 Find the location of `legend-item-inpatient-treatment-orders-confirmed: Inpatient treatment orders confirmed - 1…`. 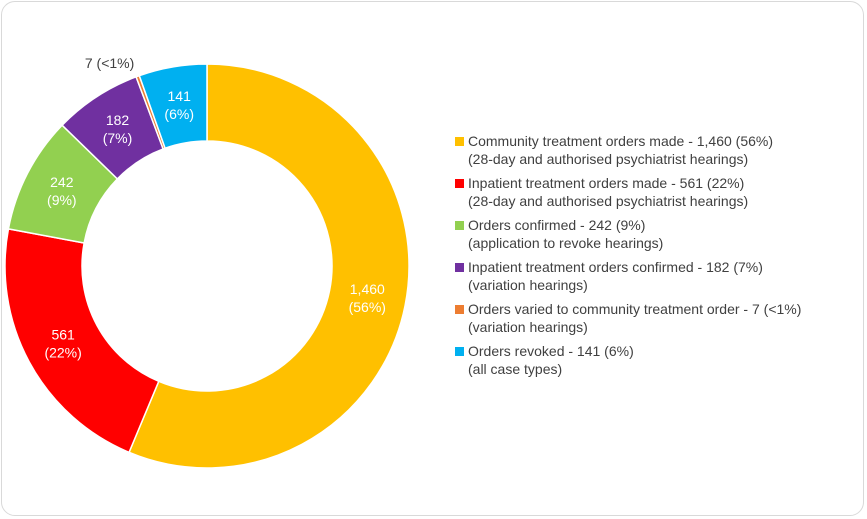

legend-item-inpatient-treatment-orders-confirmed: Inpatient treatment orders confirmed - 1… is located at coordinates (660, 276).